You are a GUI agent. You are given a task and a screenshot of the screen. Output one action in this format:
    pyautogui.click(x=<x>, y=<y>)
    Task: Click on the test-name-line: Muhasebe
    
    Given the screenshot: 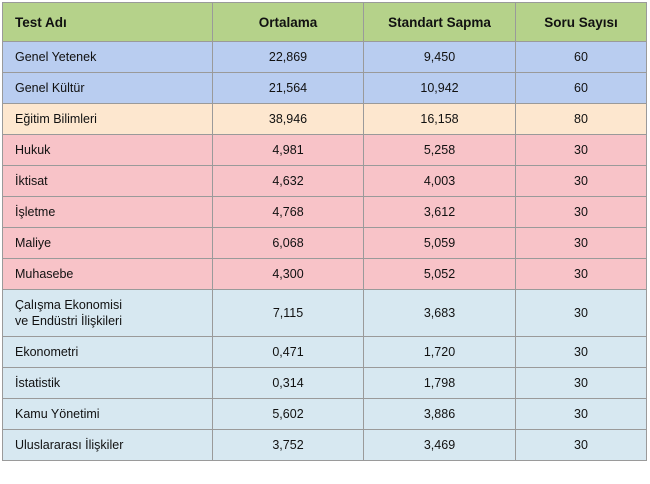 What is the action you would take?
    pyautogui.click(x=44, y=274)
    